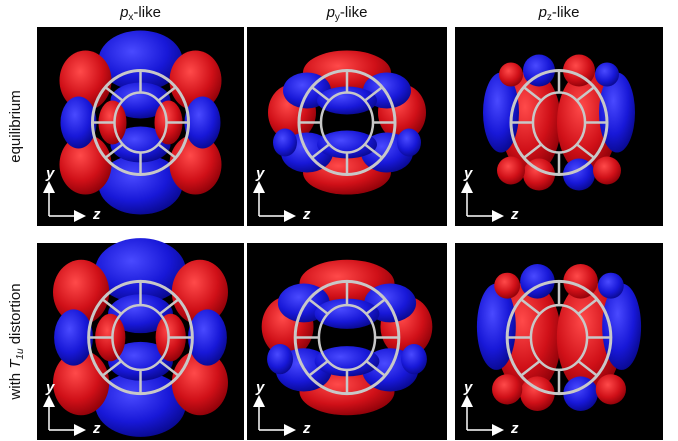 The image size is (678, 441). Describe the element at coordinates (15, 315) in the screenshot. I see `row-label-part: distortion` at that location.